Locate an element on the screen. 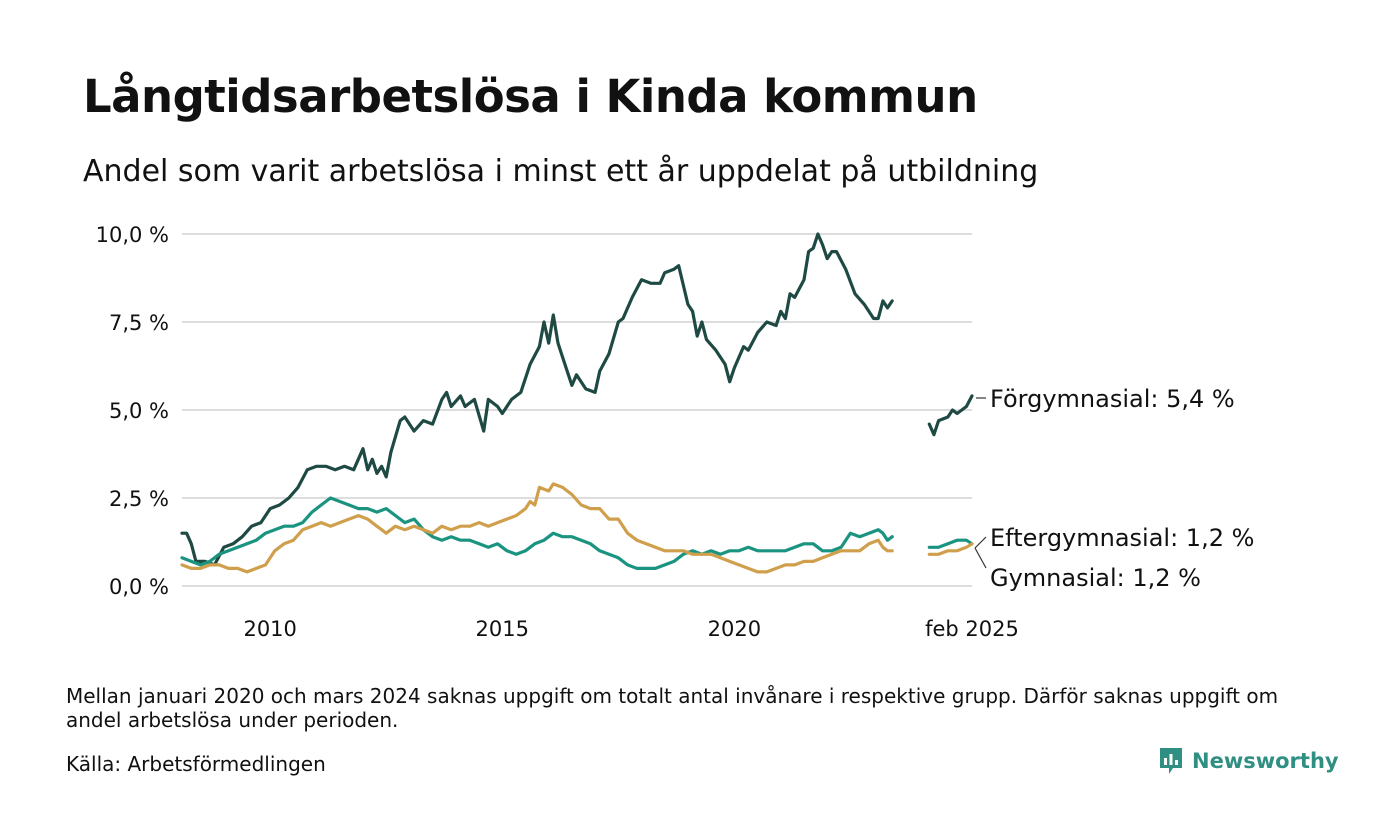 This screenshot has height=840, width=1400. brand-name: Newsworthy is located at coordinates (1265, 761).